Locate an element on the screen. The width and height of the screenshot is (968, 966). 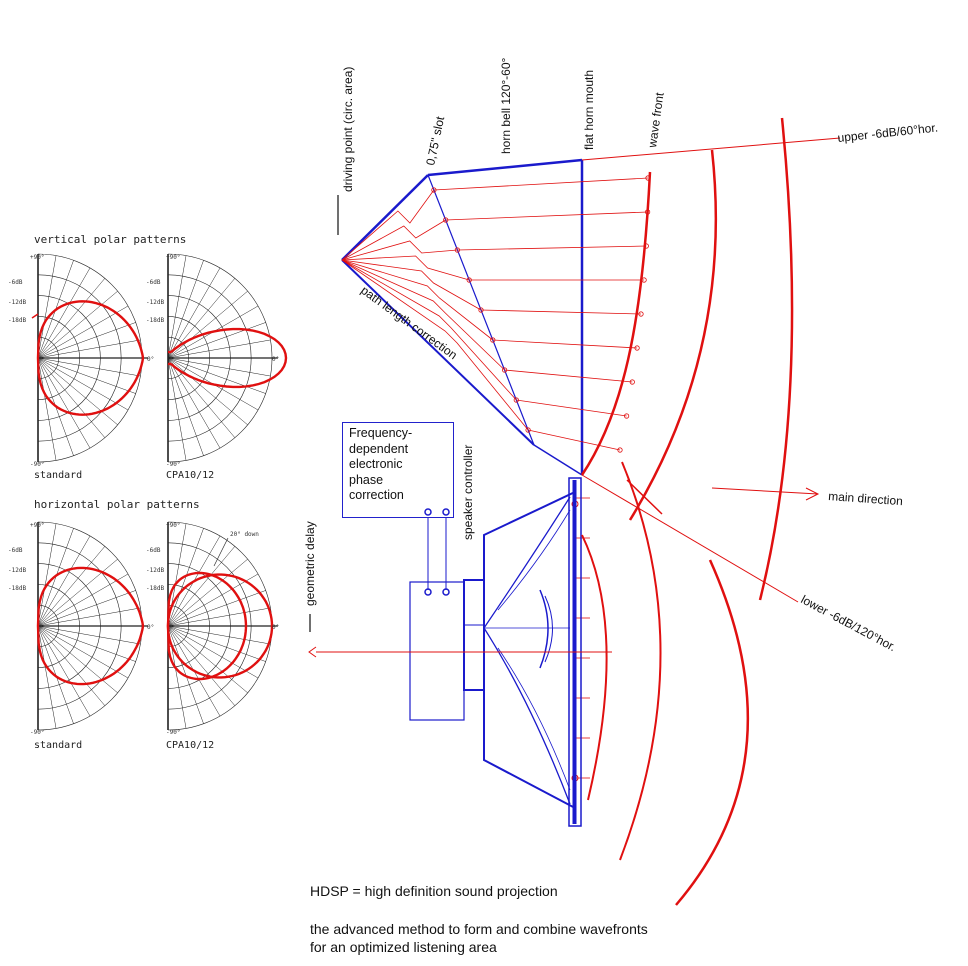
label-speaker-controller: speaker controller is located at coordinates (468, 492).